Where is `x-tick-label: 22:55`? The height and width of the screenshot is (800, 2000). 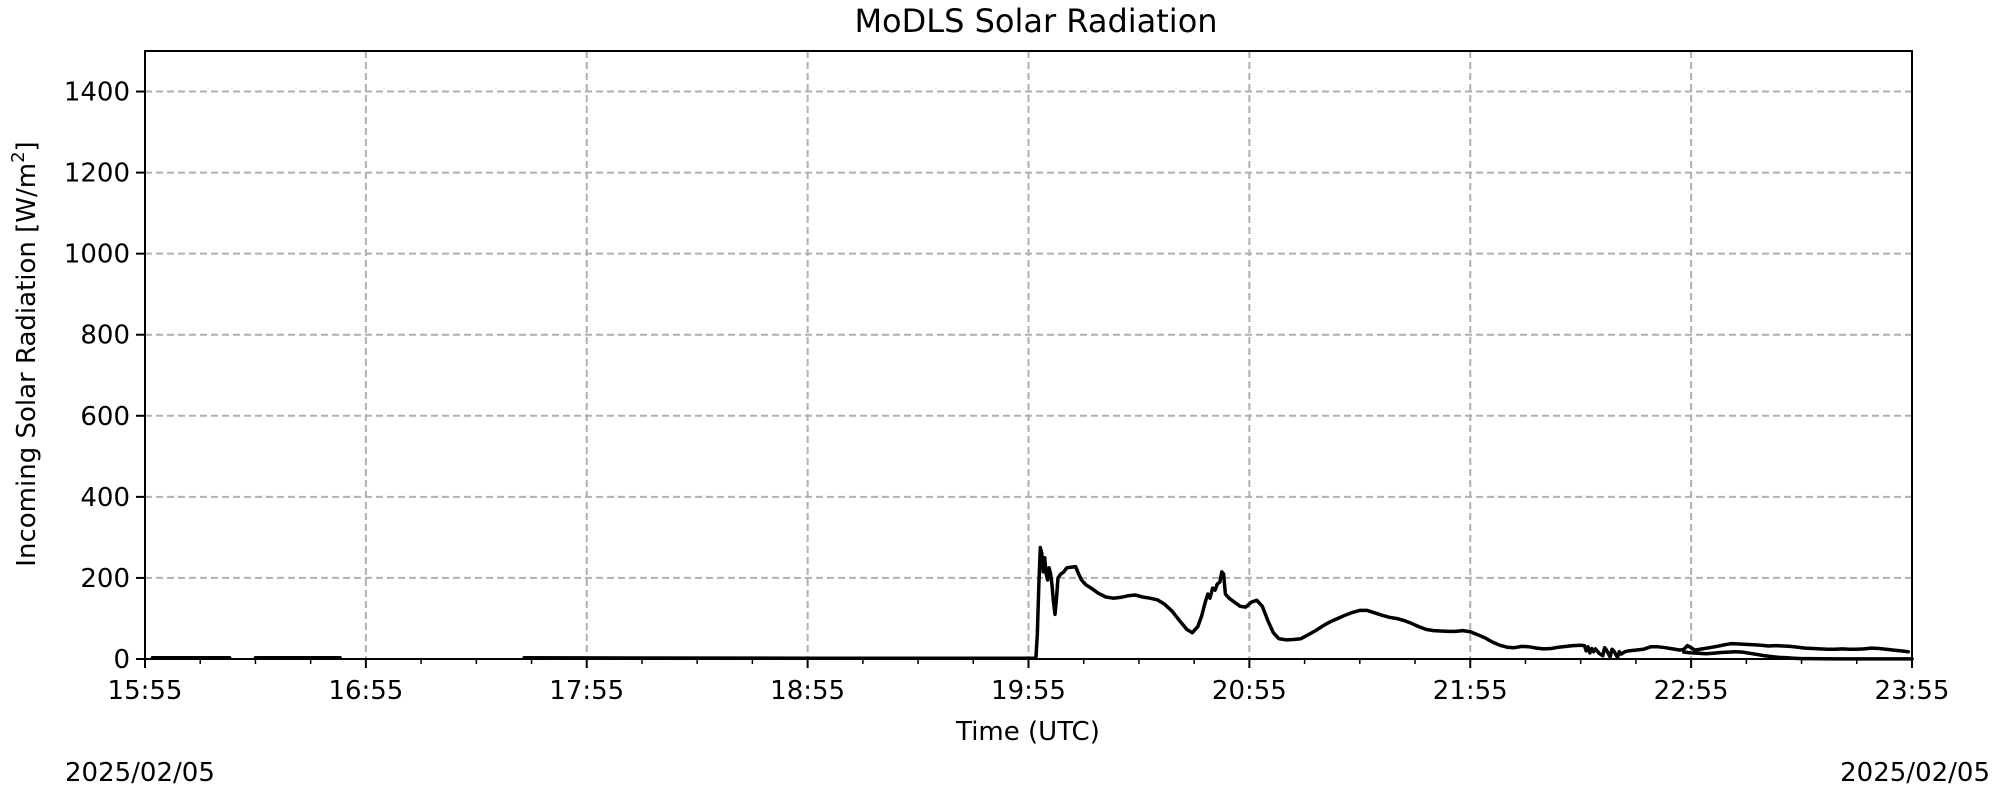 x-tick-label: 22:55 is located at coordinates (1691, 691).